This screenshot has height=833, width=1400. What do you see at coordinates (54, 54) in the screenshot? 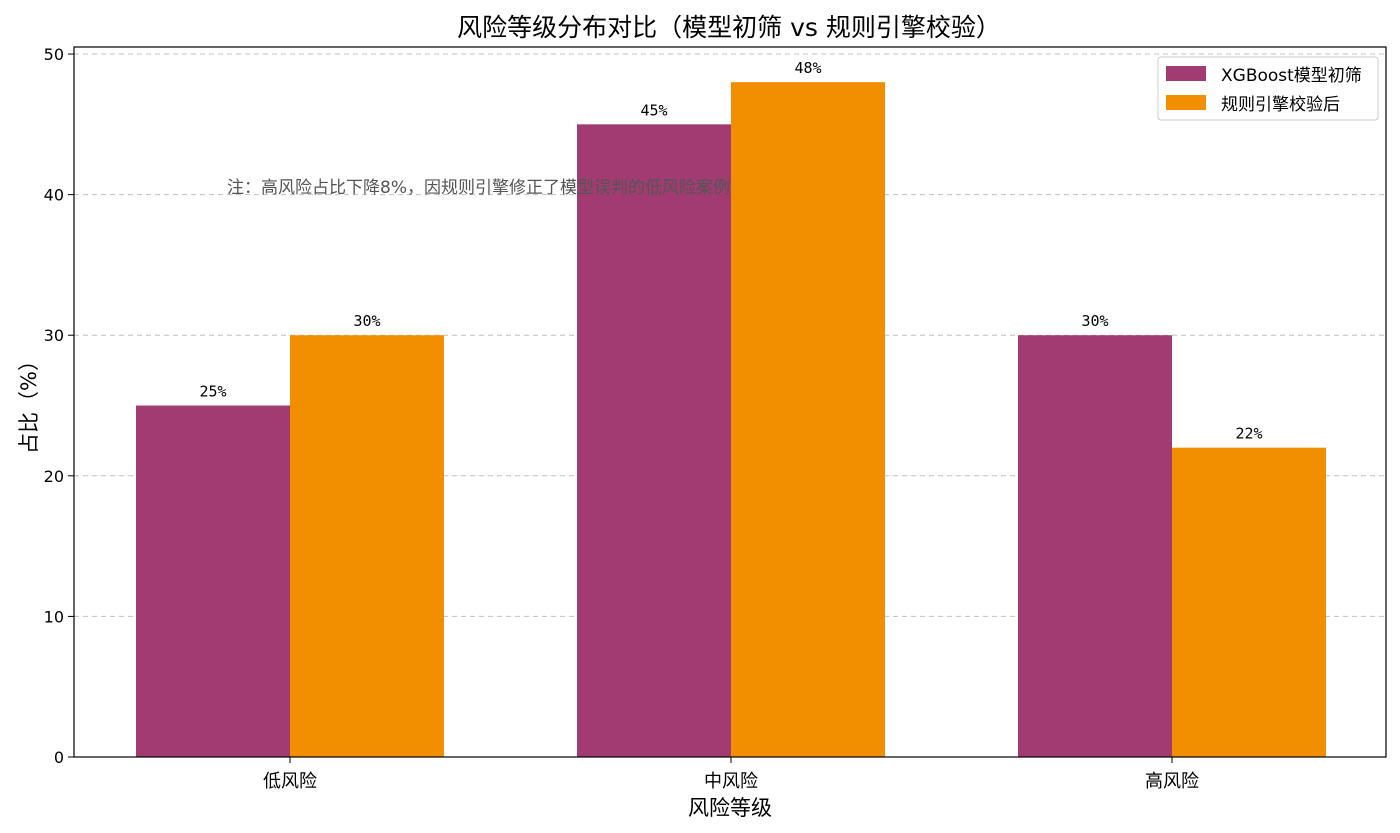
I see `y-tick-label-50: 50` at bounding box center [54, 54].